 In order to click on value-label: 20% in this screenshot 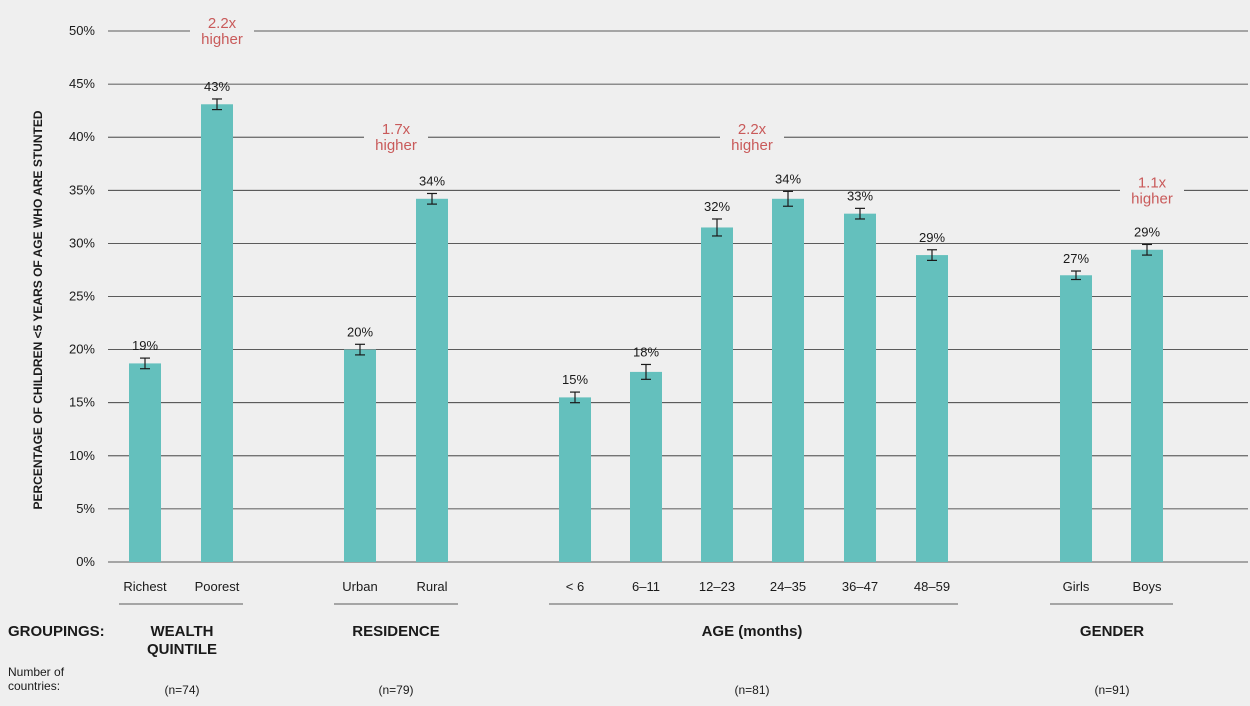, I will do `click(360, 331)`.